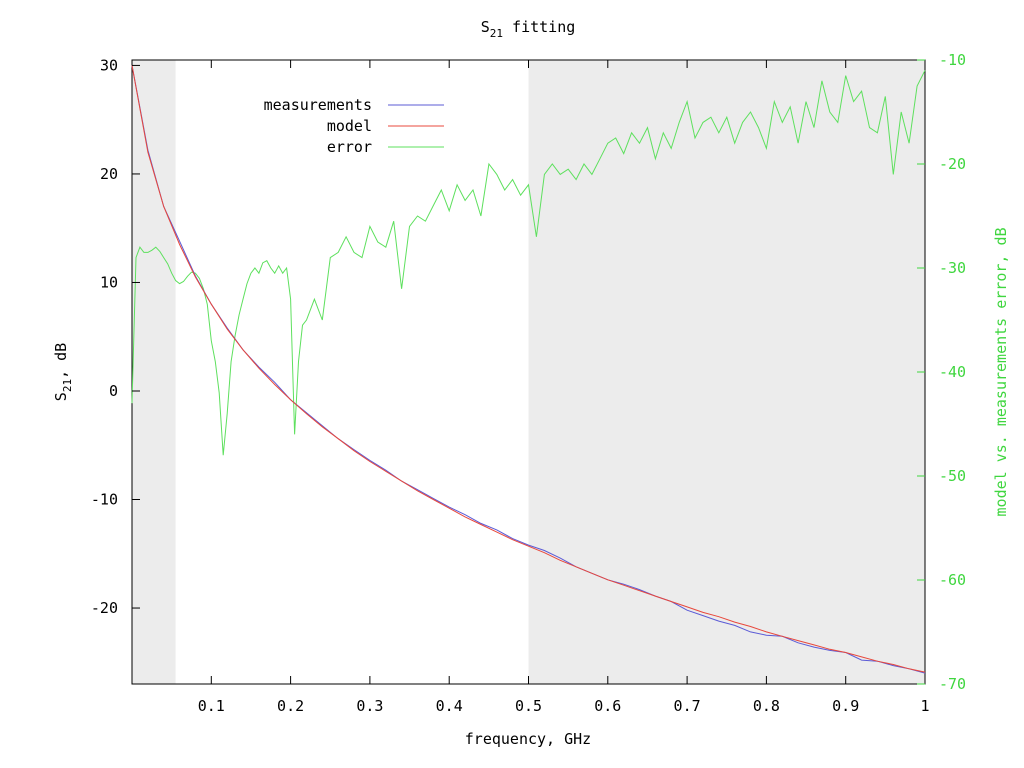  Describe the element at coordinates (1001, 372) in the screenshot. I see `y2-axis-label: model vs. measurements error, dB` at that location.